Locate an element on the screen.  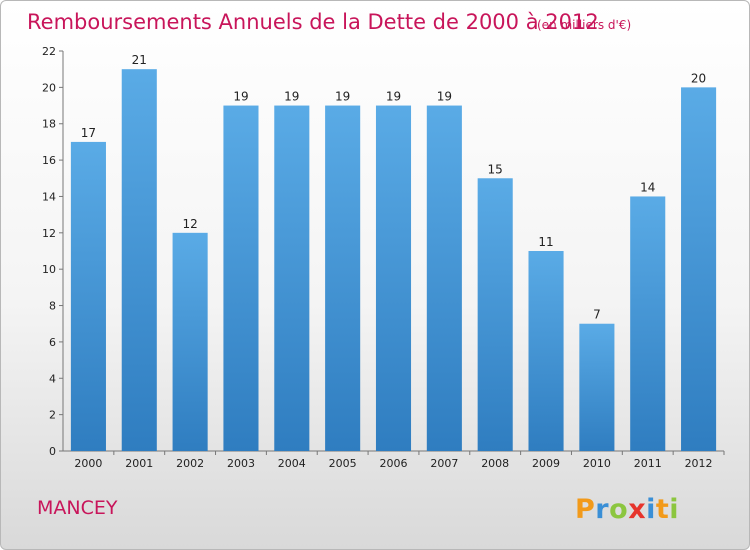
bar-value-label: 21 is located at coordinates (139, 60).